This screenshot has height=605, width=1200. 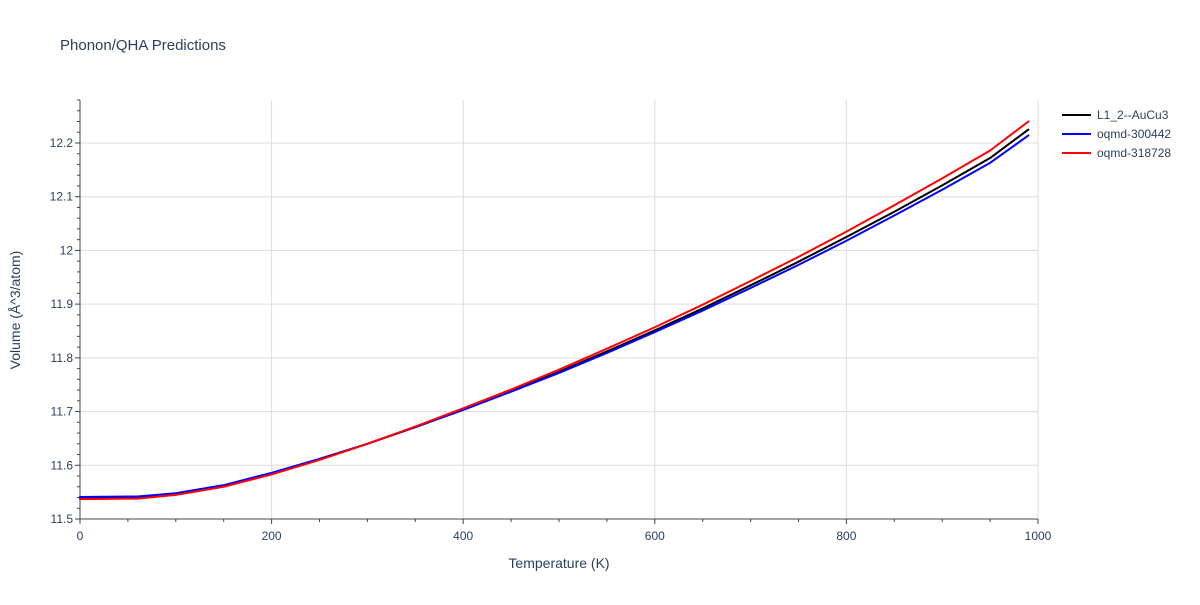 What do you see at coordinates (272, 536) in the screenshot?
I see `x-tick-label: 200` at bounding box center [272, 536].